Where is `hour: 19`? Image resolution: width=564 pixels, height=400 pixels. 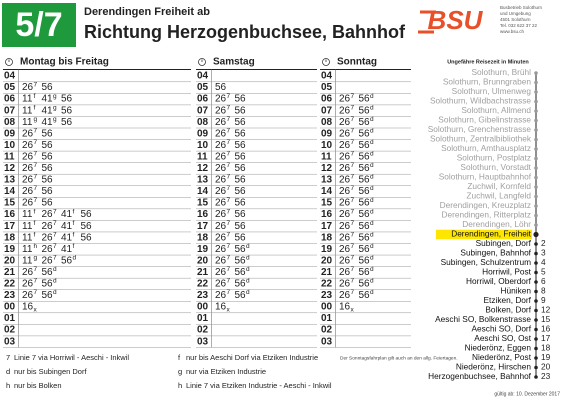 hour: 19 is located at coordinates (327, 249).